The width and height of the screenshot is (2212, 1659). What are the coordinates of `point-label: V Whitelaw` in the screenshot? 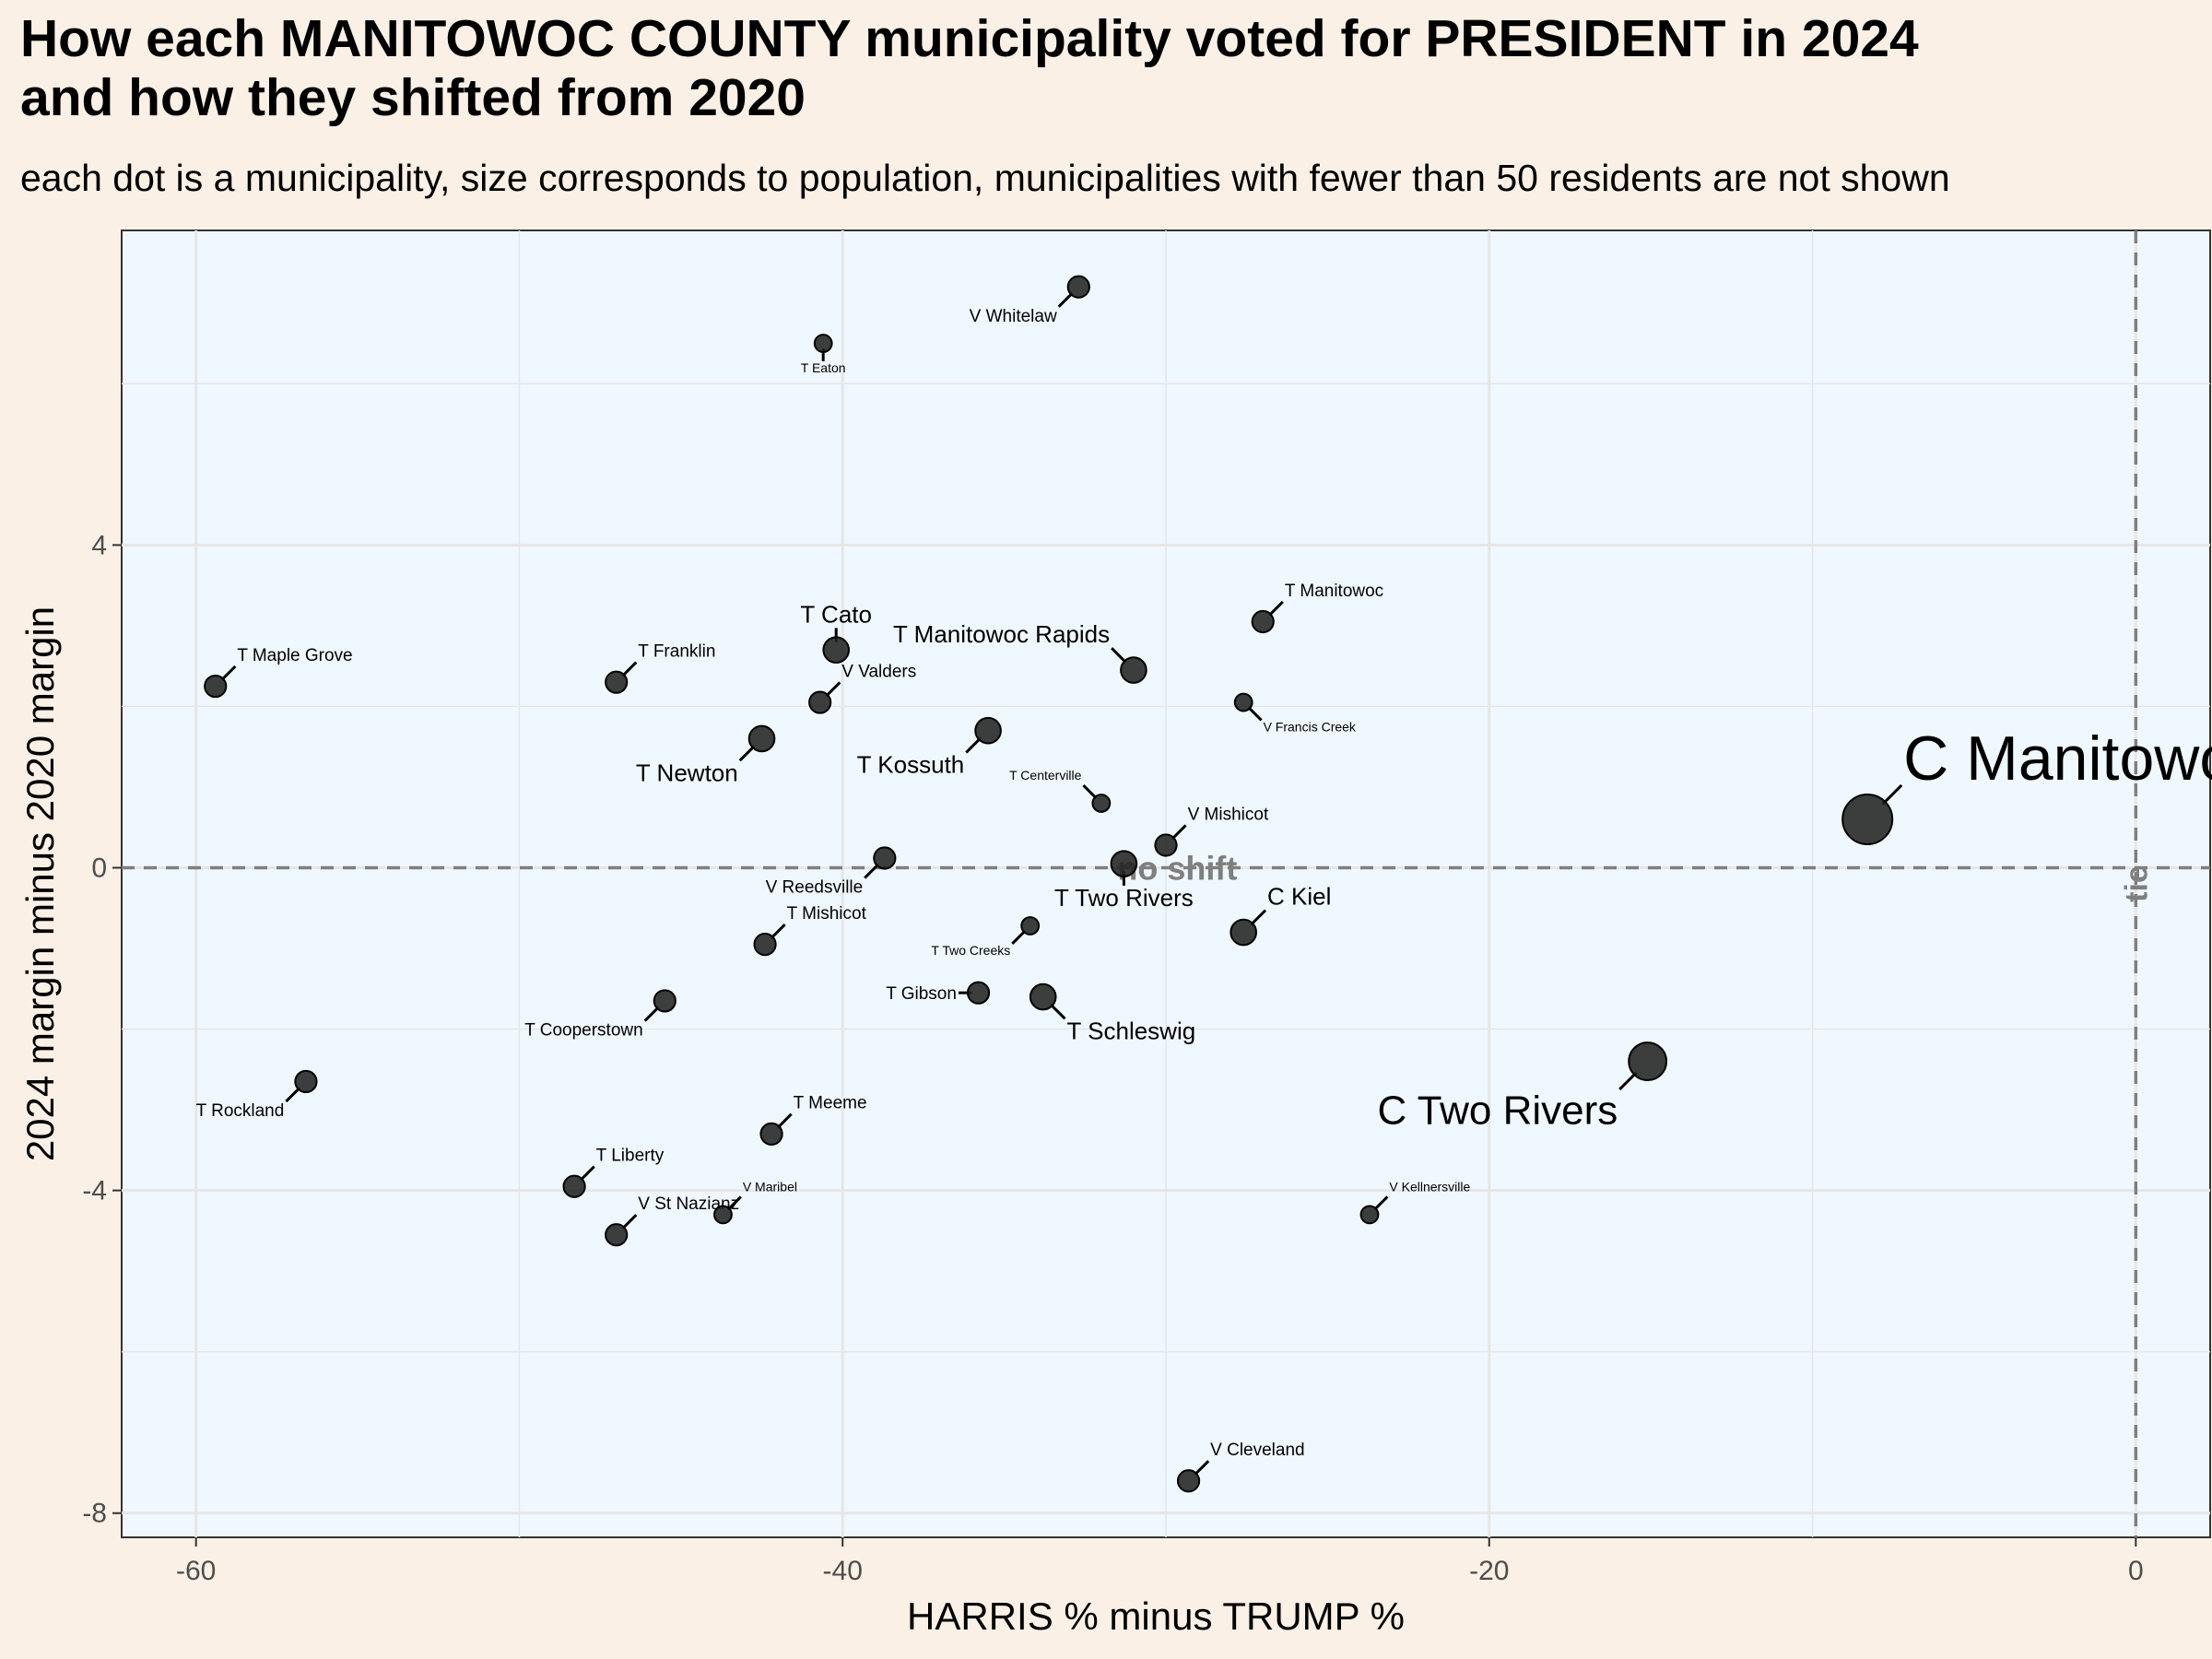 It's located at (1013, 316).